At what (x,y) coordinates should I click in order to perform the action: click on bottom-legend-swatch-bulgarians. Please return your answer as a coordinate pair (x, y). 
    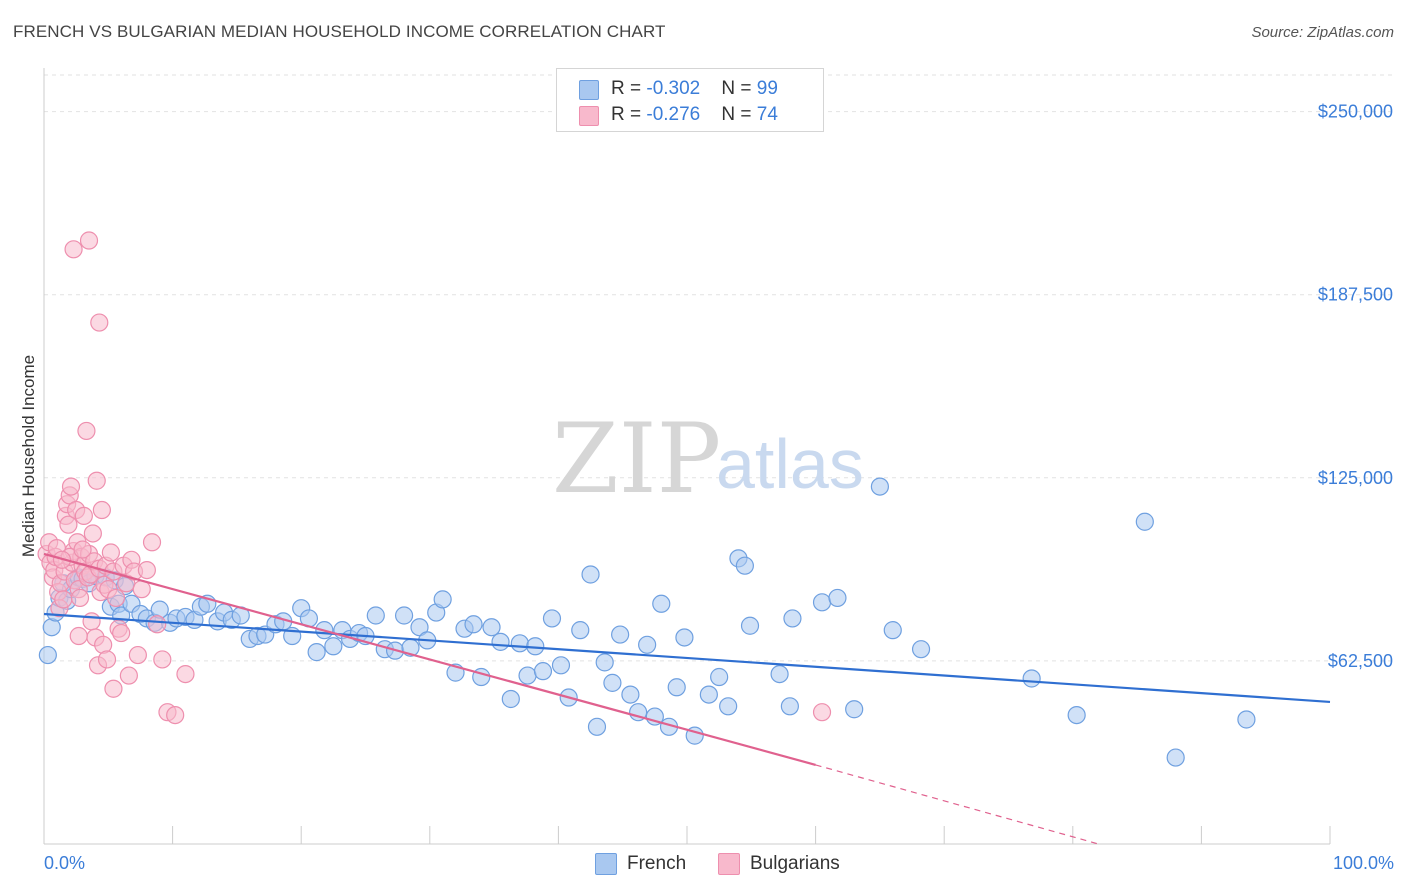
    Looking at the image, I should click on (729, 864).